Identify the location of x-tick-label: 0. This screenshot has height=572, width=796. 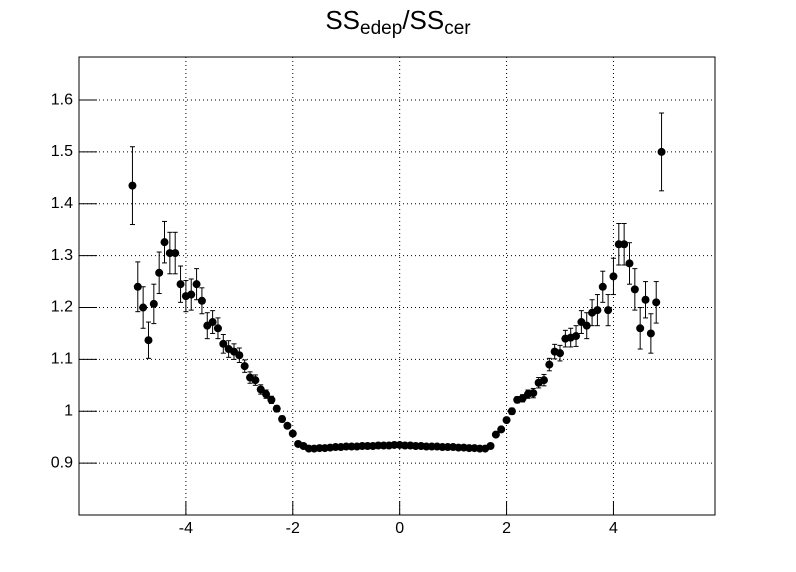
(399, 528).